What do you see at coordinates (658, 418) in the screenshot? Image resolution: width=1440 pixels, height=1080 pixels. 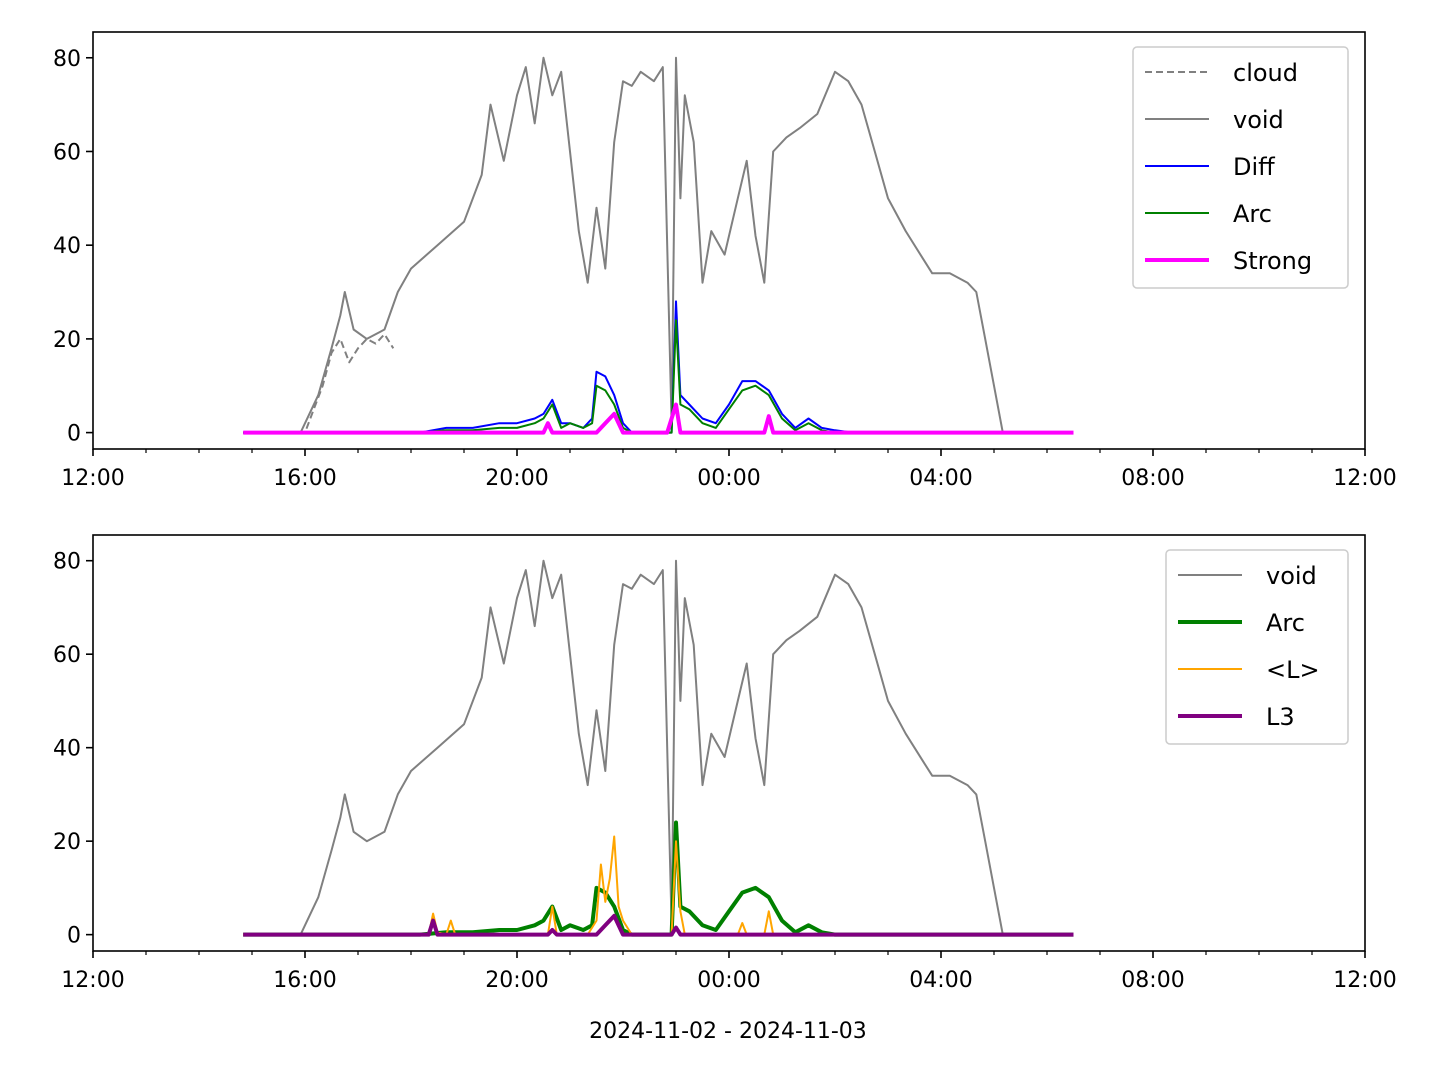 I see `series-line-strong` at bounding box center [658, 418].